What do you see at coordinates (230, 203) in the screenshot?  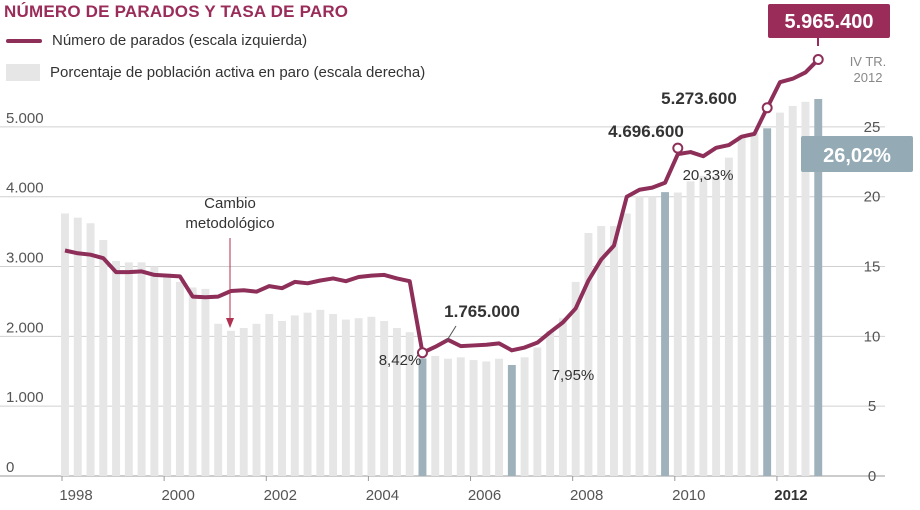 I see `note-line1: Cambio` at bounding box center [230, 203].